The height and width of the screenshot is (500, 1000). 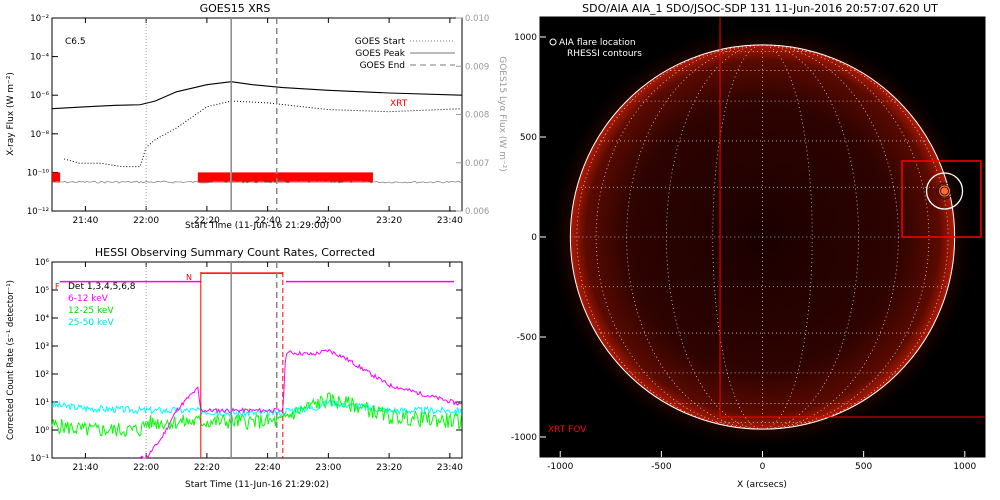 I want to click on goes-ytick-label: 10⁻¹², so click(x=38, y=212).